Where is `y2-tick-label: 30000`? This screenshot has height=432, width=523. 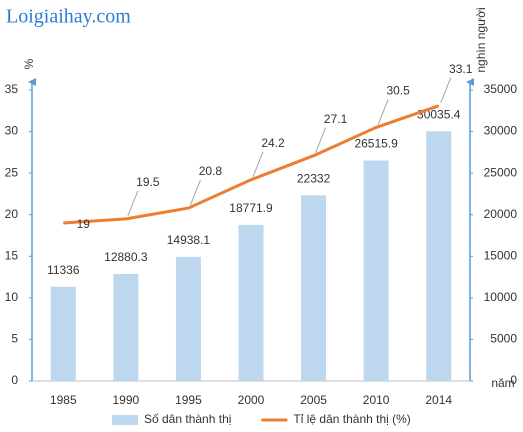
y2-tick-label: 30000 is located at coordinates (501, 131).